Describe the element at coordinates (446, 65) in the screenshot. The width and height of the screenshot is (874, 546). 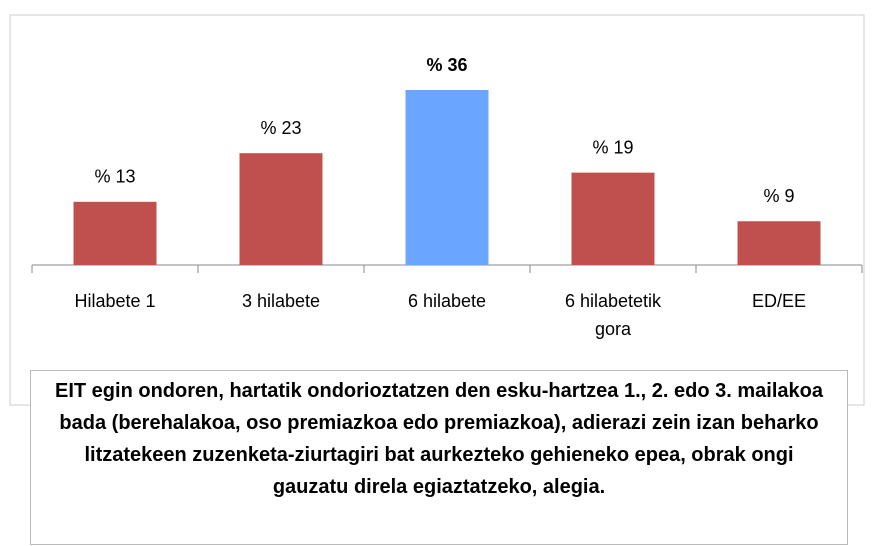
I see `data-label: % 36` at that location.